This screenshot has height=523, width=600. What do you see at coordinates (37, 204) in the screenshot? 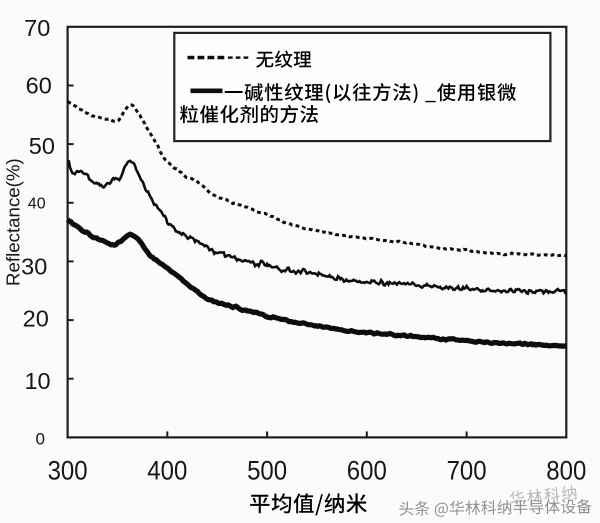
I see `svg-text: 40` at bounding box center [37, 204].